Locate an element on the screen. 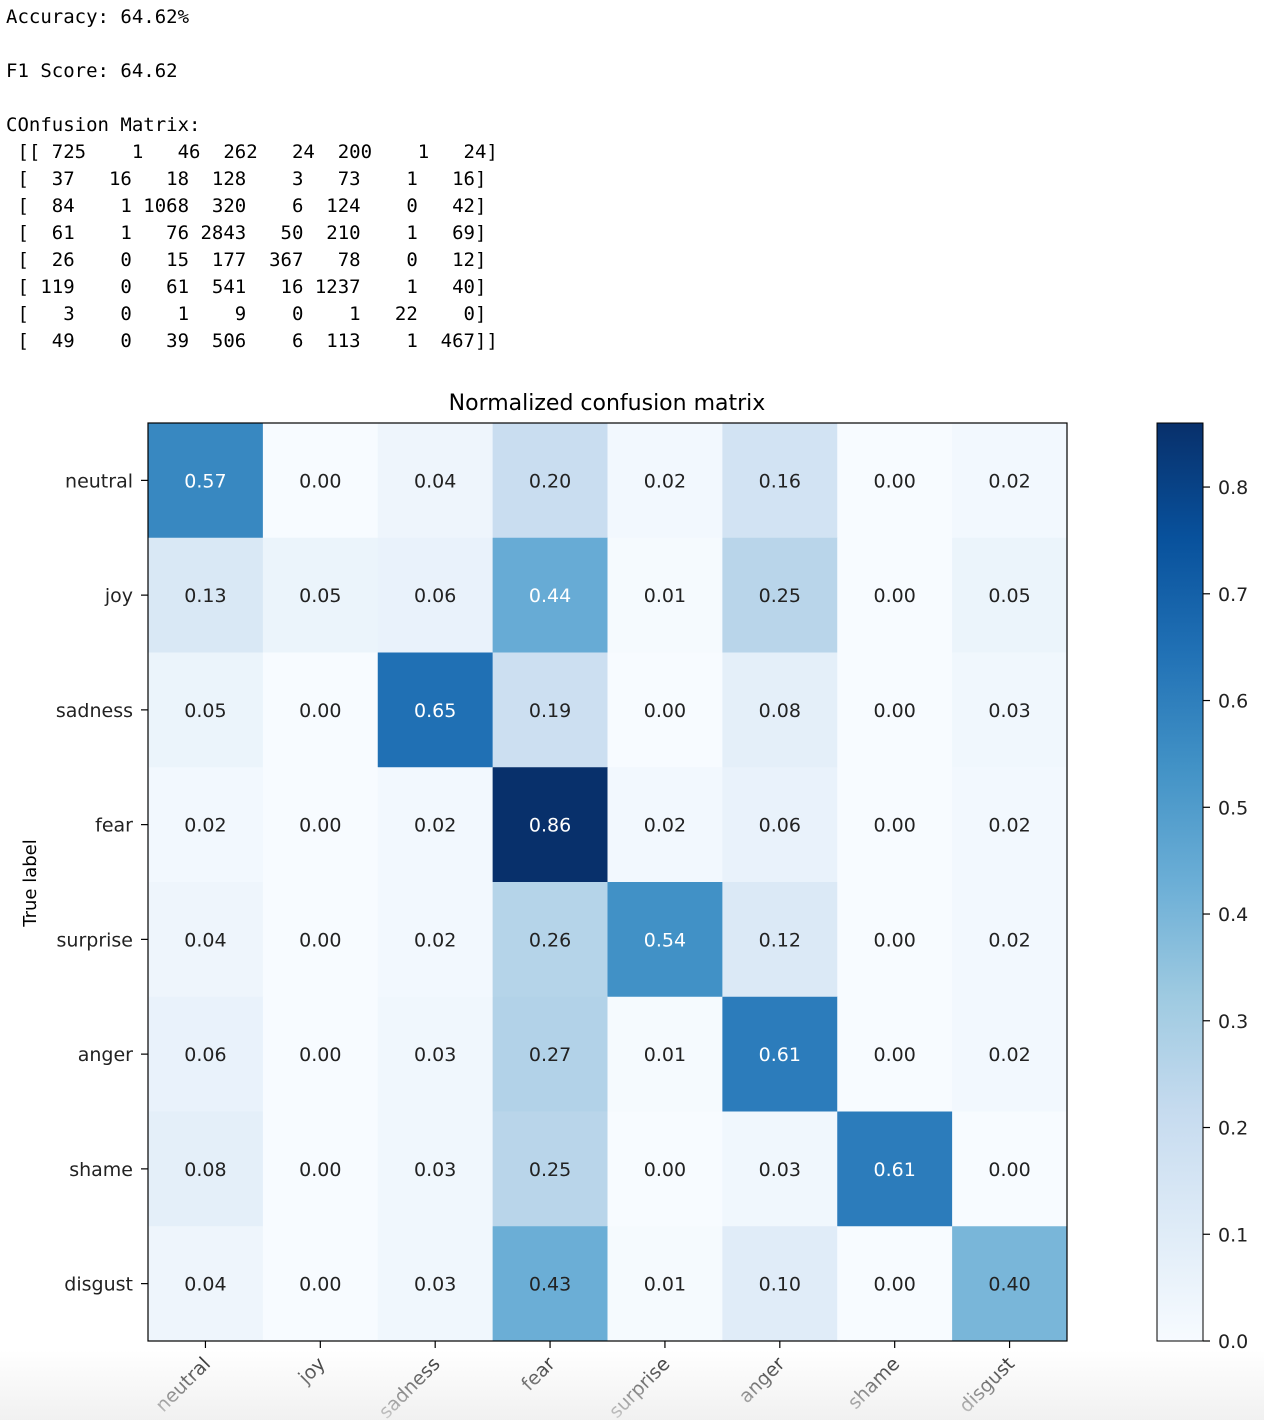  x-tick-label: surprise is located at coordinates (640, 1386).